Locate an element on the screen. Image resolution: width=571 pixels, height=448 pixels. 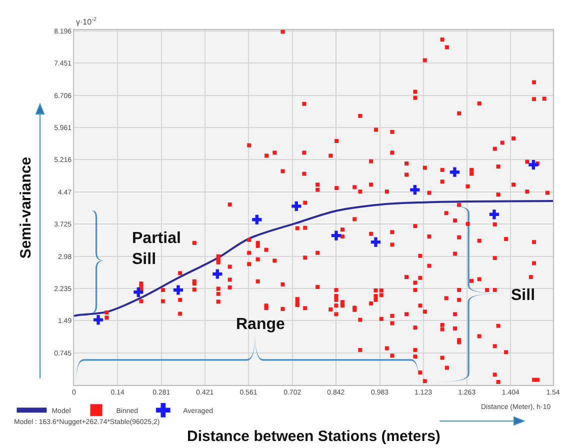
x-axis-title: Distance between Stations (meters) is located at coordinates (313, 436).